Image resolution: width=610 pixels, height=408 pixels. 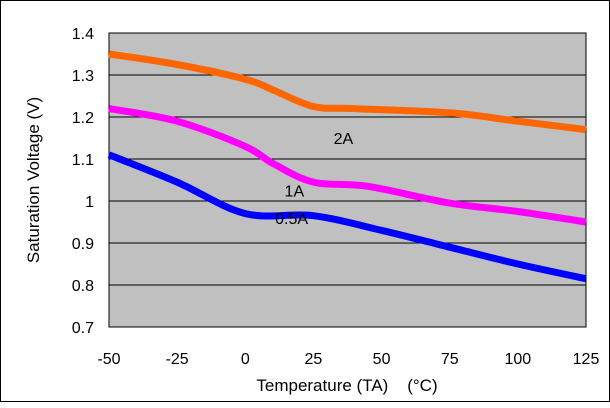 What do you see at coordinates (83, 328) in the screenshot?
I see `y-tick-label: 0.7` at bounding box center [83, 328].